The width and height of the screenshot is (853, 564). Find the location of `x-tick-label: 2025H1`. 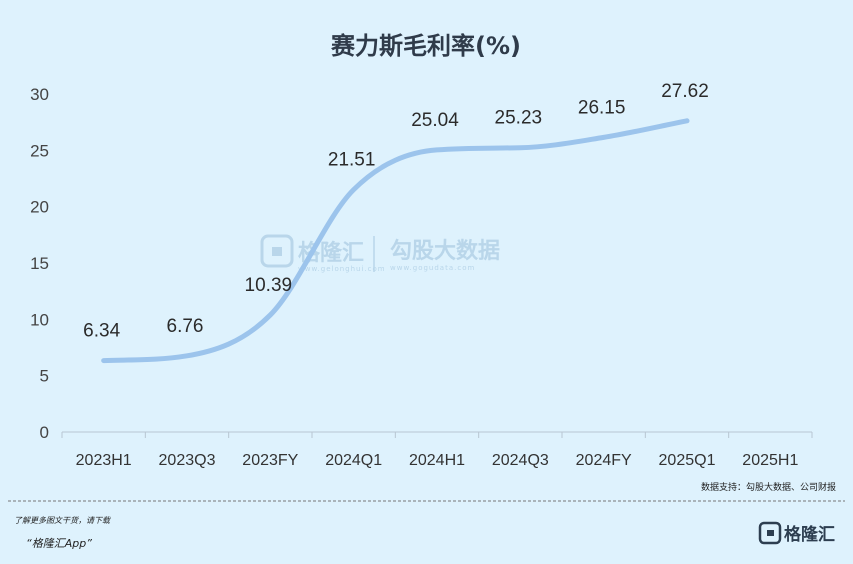

x-tick-label: 2025H1 is located at coordinates (770, 460).